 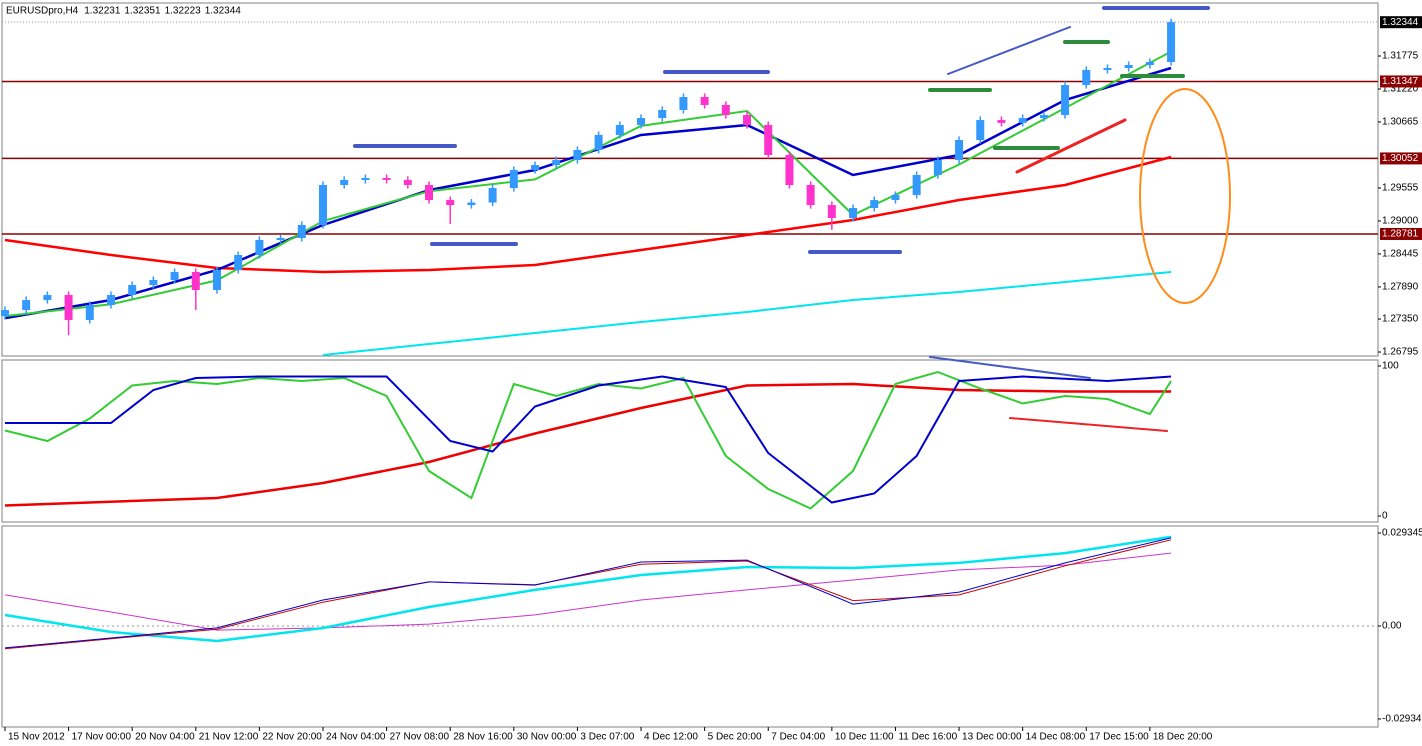 I want to click on x-tick-label: 11 Dec 16:00, so click(x=927, y=737).